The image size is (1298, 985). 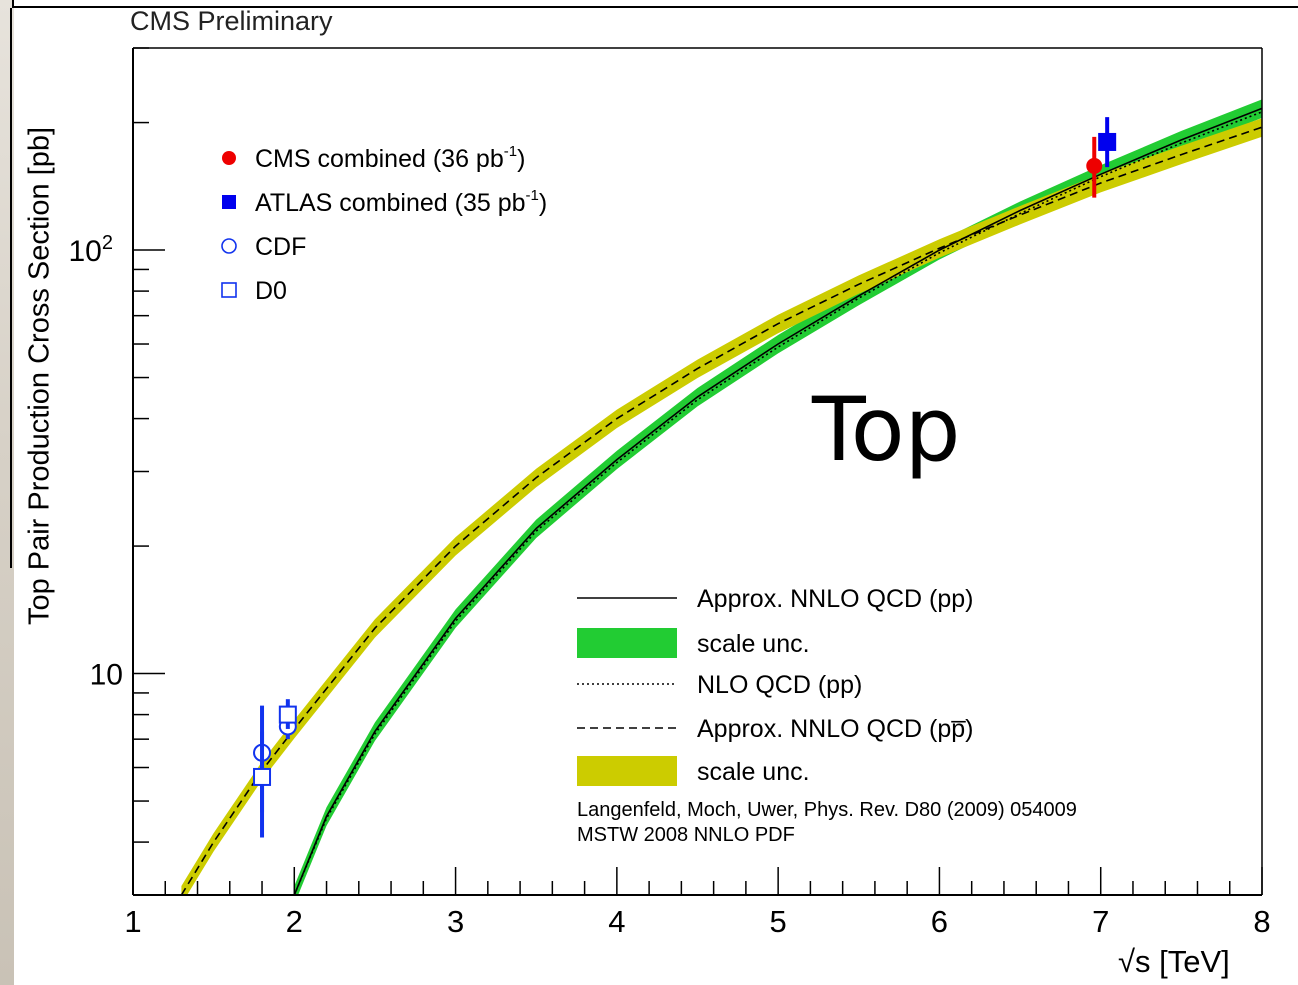 I want to click on legend-line-label: Approx. NNLO QCD (pp), so click(x=835, y=599).